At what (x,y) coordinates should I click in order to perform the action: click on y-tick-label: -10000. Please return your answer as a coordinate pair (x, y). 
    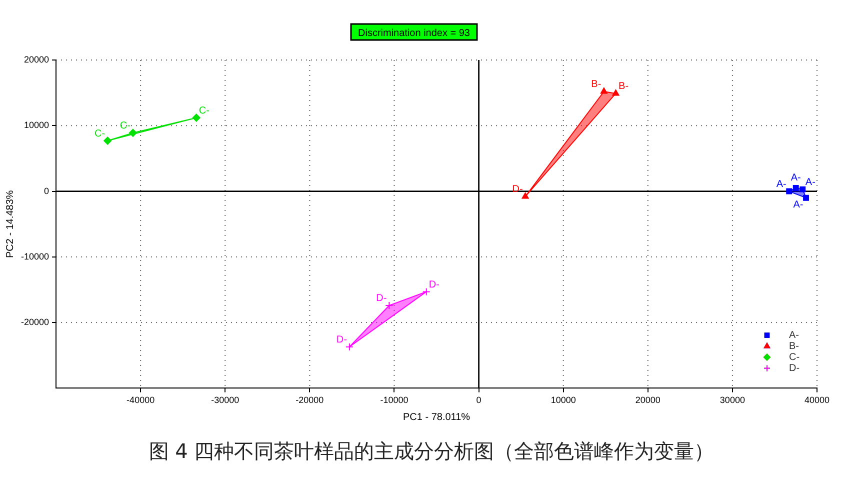
    Looking at the image, I should click on (35, 256).